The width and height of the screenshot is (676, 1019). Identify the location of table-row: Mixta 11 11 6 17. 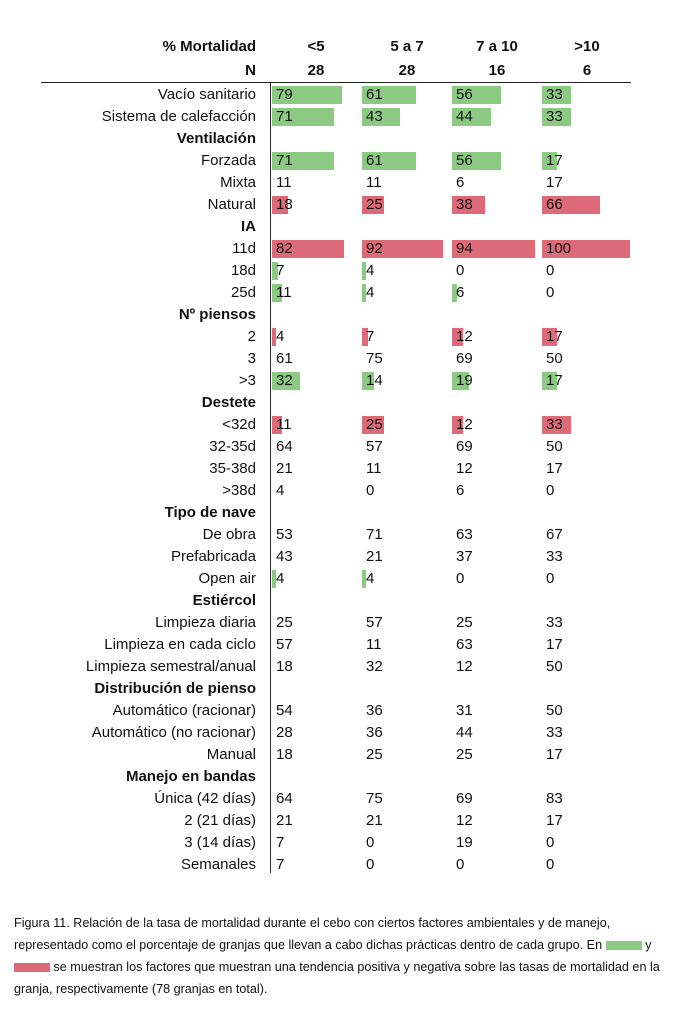
(338, 183).